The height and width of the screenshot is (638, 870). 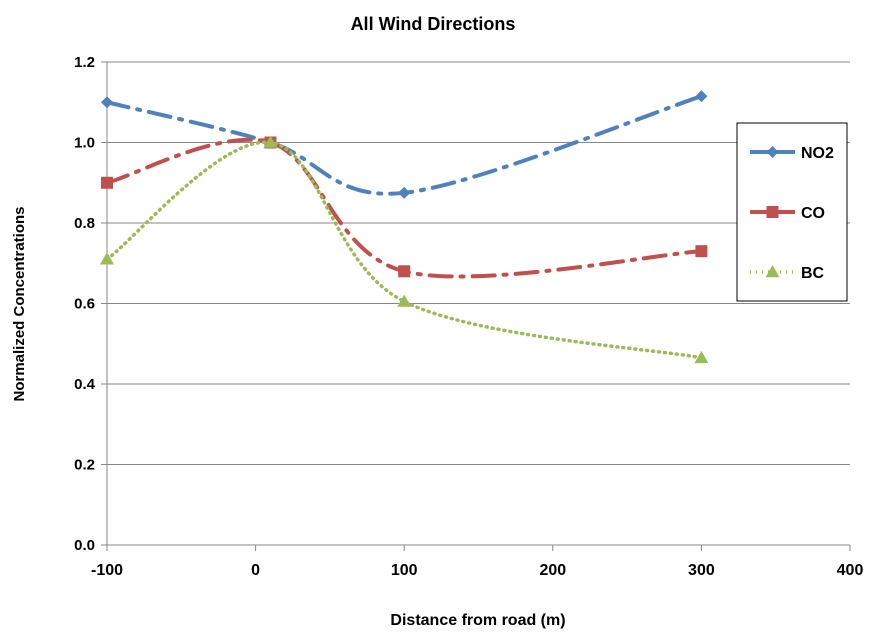 I want to click on legend-item-bc: BC, so click(x=787, y=273).